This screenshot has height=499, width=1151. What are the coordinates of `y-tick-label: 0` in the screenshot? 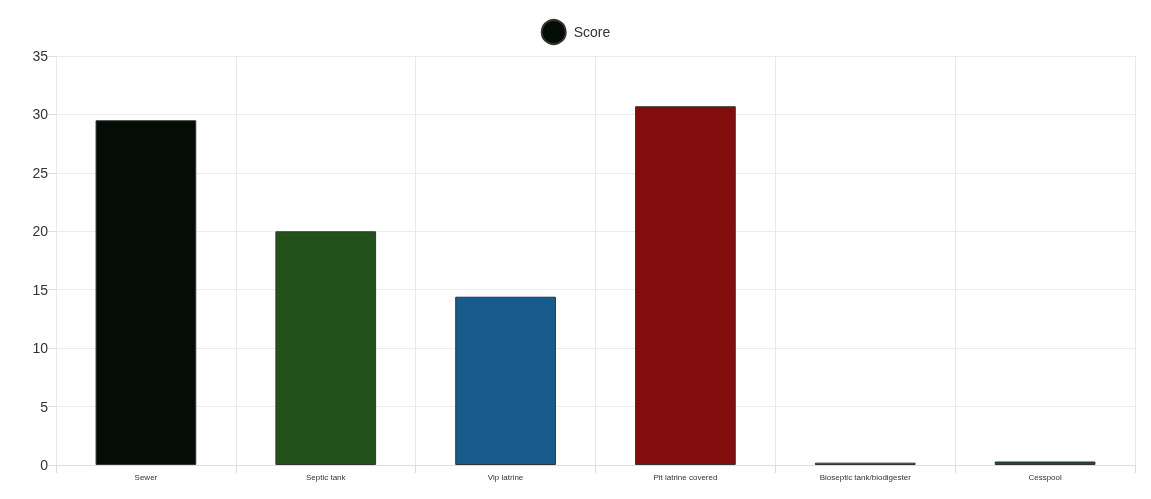 It's located at (44, 465).